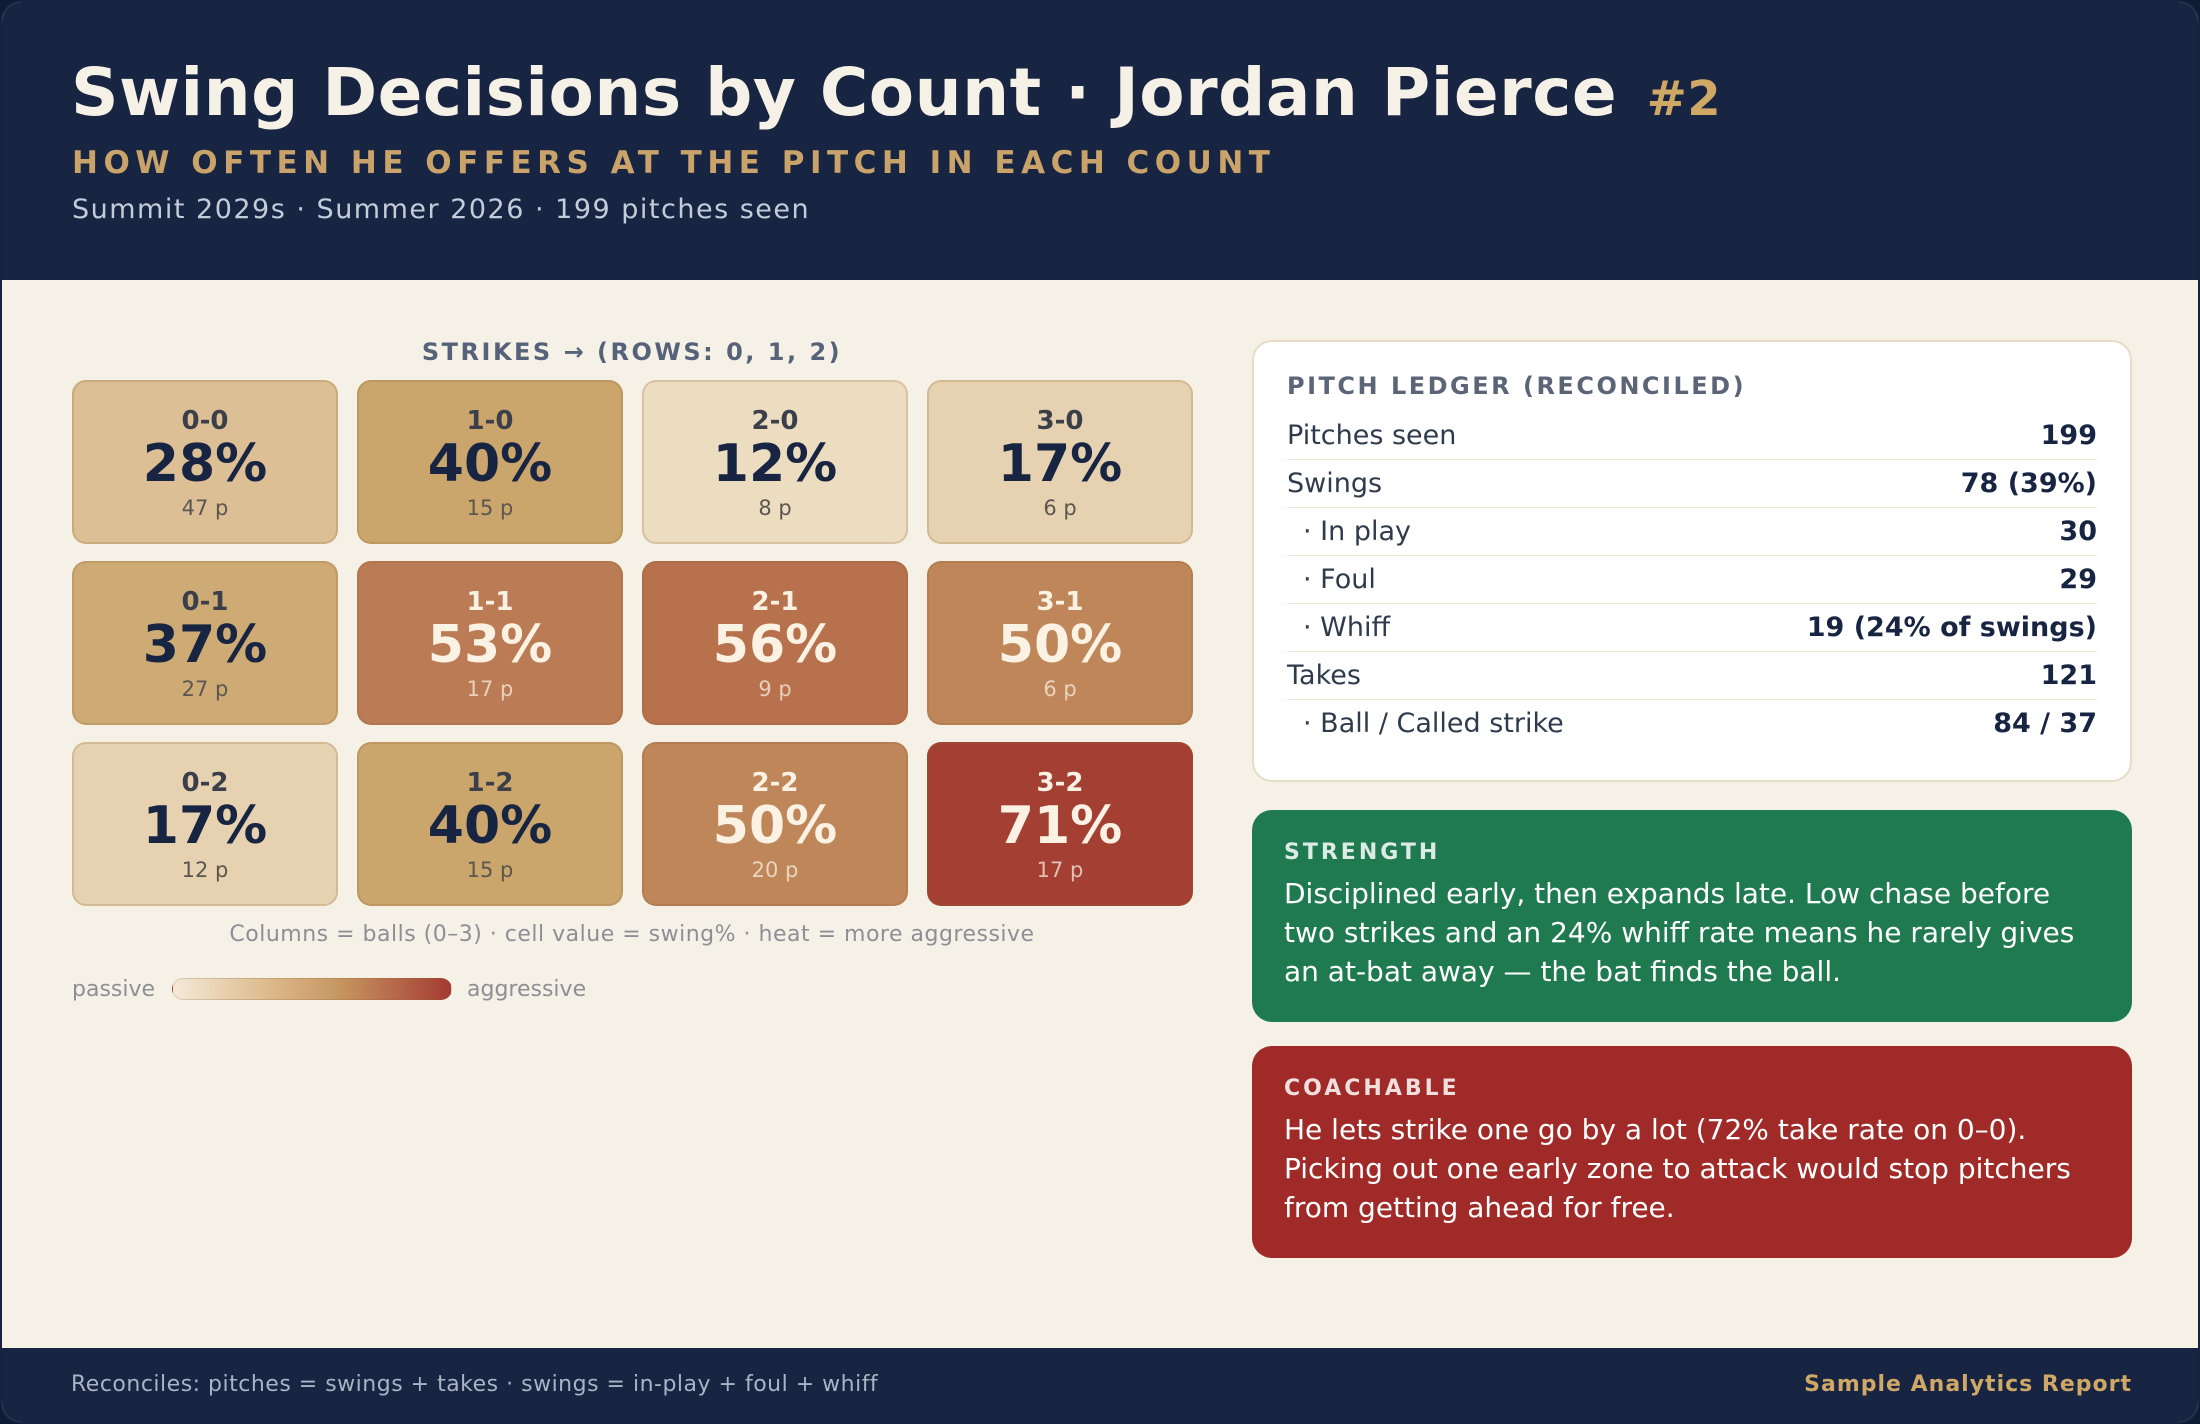 The image size is (2200, 1424). Describe the element at coordinates (1335, 483) in the screenshot. I see `ledger-label: Swings` at that location.